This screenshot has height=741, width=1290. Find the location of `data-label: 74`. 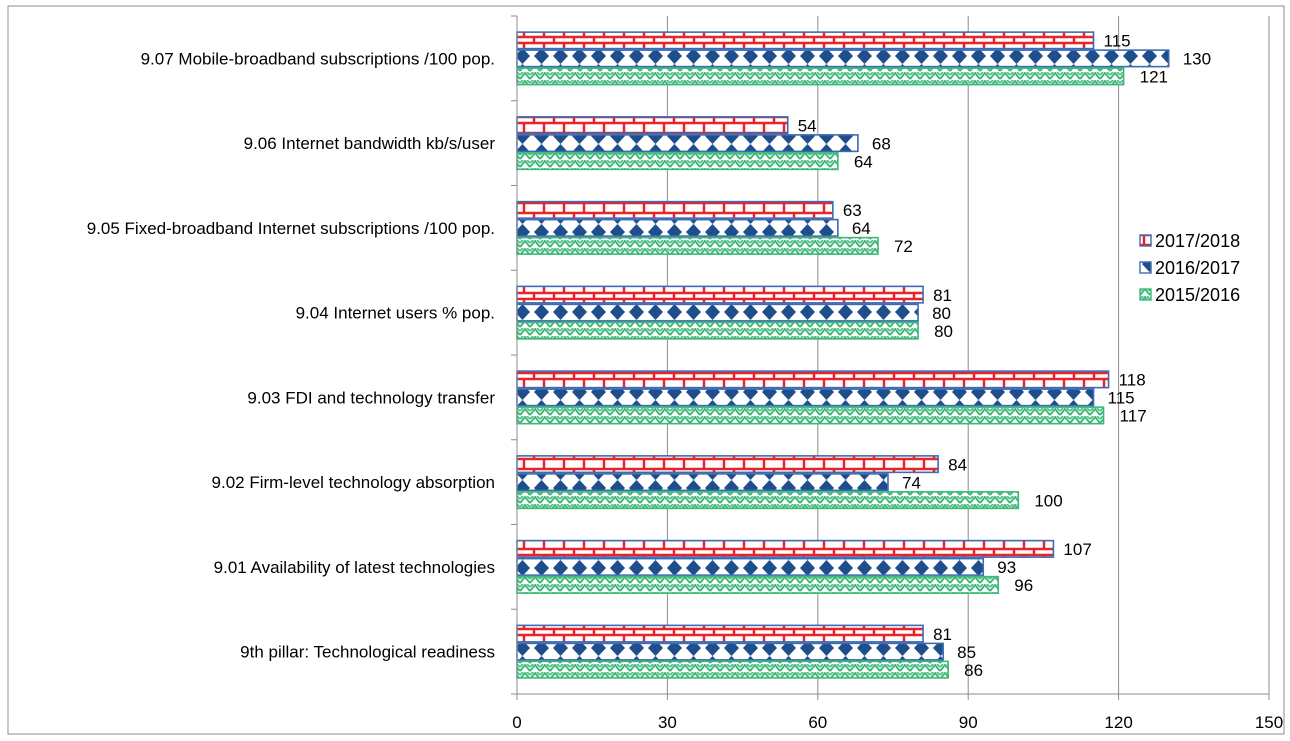

data-label: 74 is located at coordinates (911, 482).